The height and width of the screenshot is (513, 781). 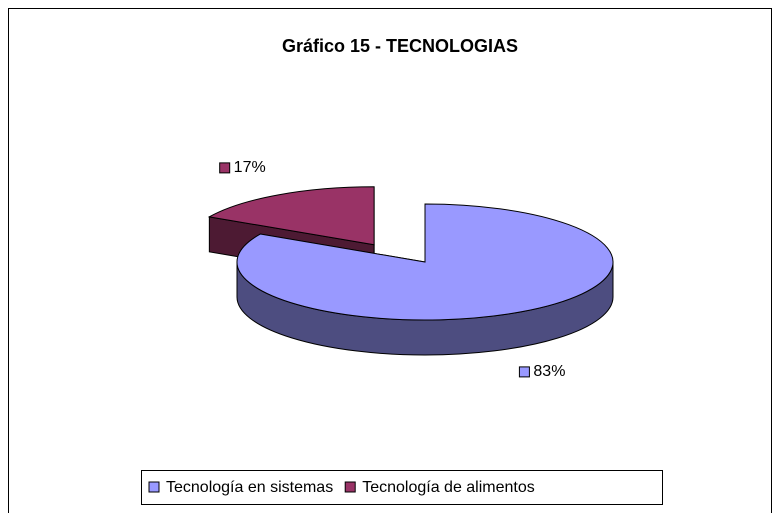 What do you see at coordinates (448, 487) in the screenshot?
I see `legend-label: Tecnología de alimentos` at bounding box center [448, 487].